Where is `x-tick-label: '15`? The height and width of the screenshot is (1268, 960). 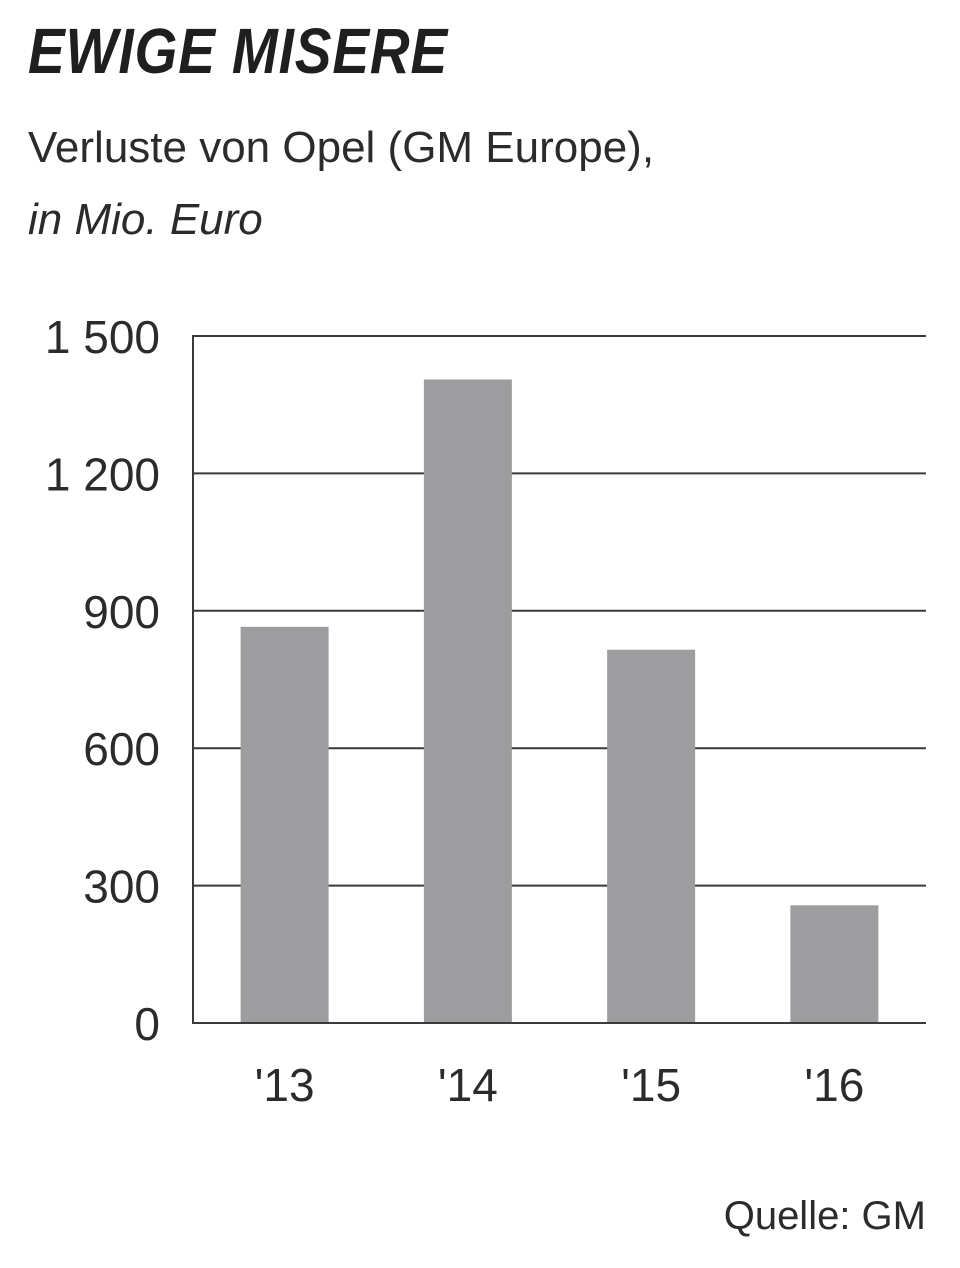 x-tick-label: '15 is located at coordinates (651, 1085).